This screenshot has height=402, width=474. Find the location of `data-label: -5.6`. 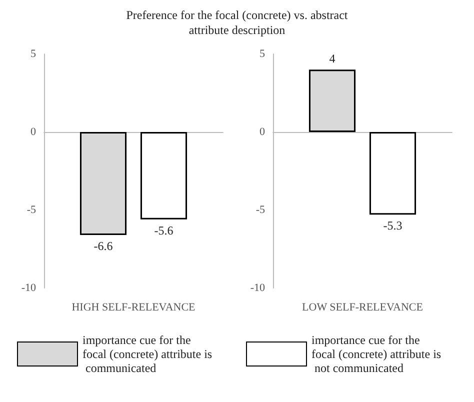

data-label: -5.6 is located at coordinates (164, 230).